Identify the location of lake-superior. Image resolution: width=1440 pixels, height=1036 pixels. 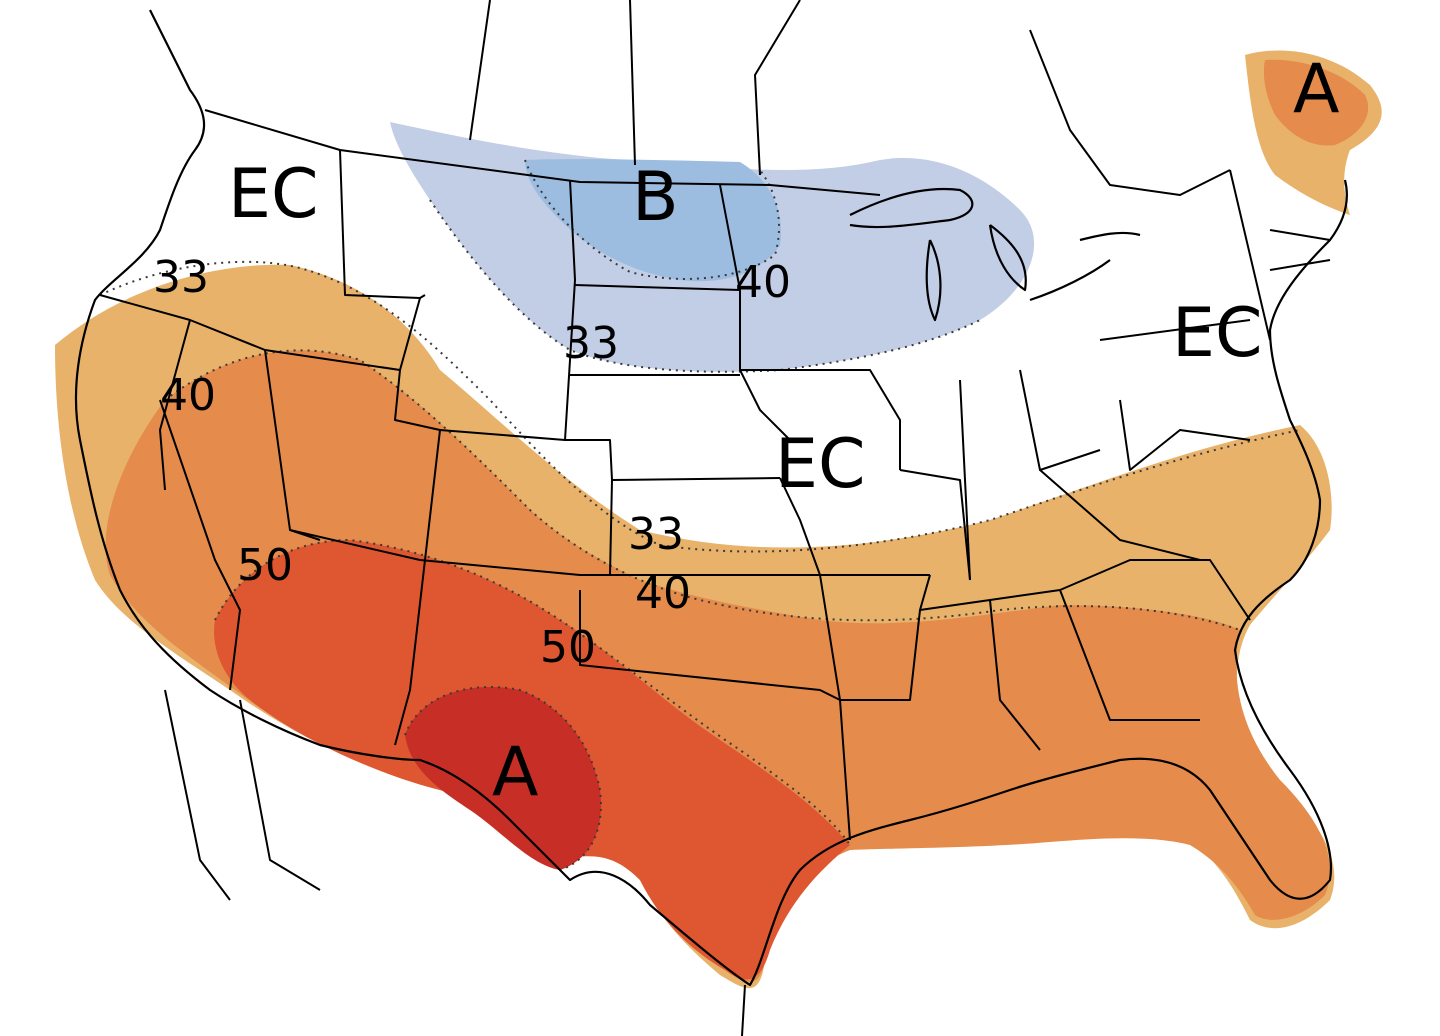
(911, 208).